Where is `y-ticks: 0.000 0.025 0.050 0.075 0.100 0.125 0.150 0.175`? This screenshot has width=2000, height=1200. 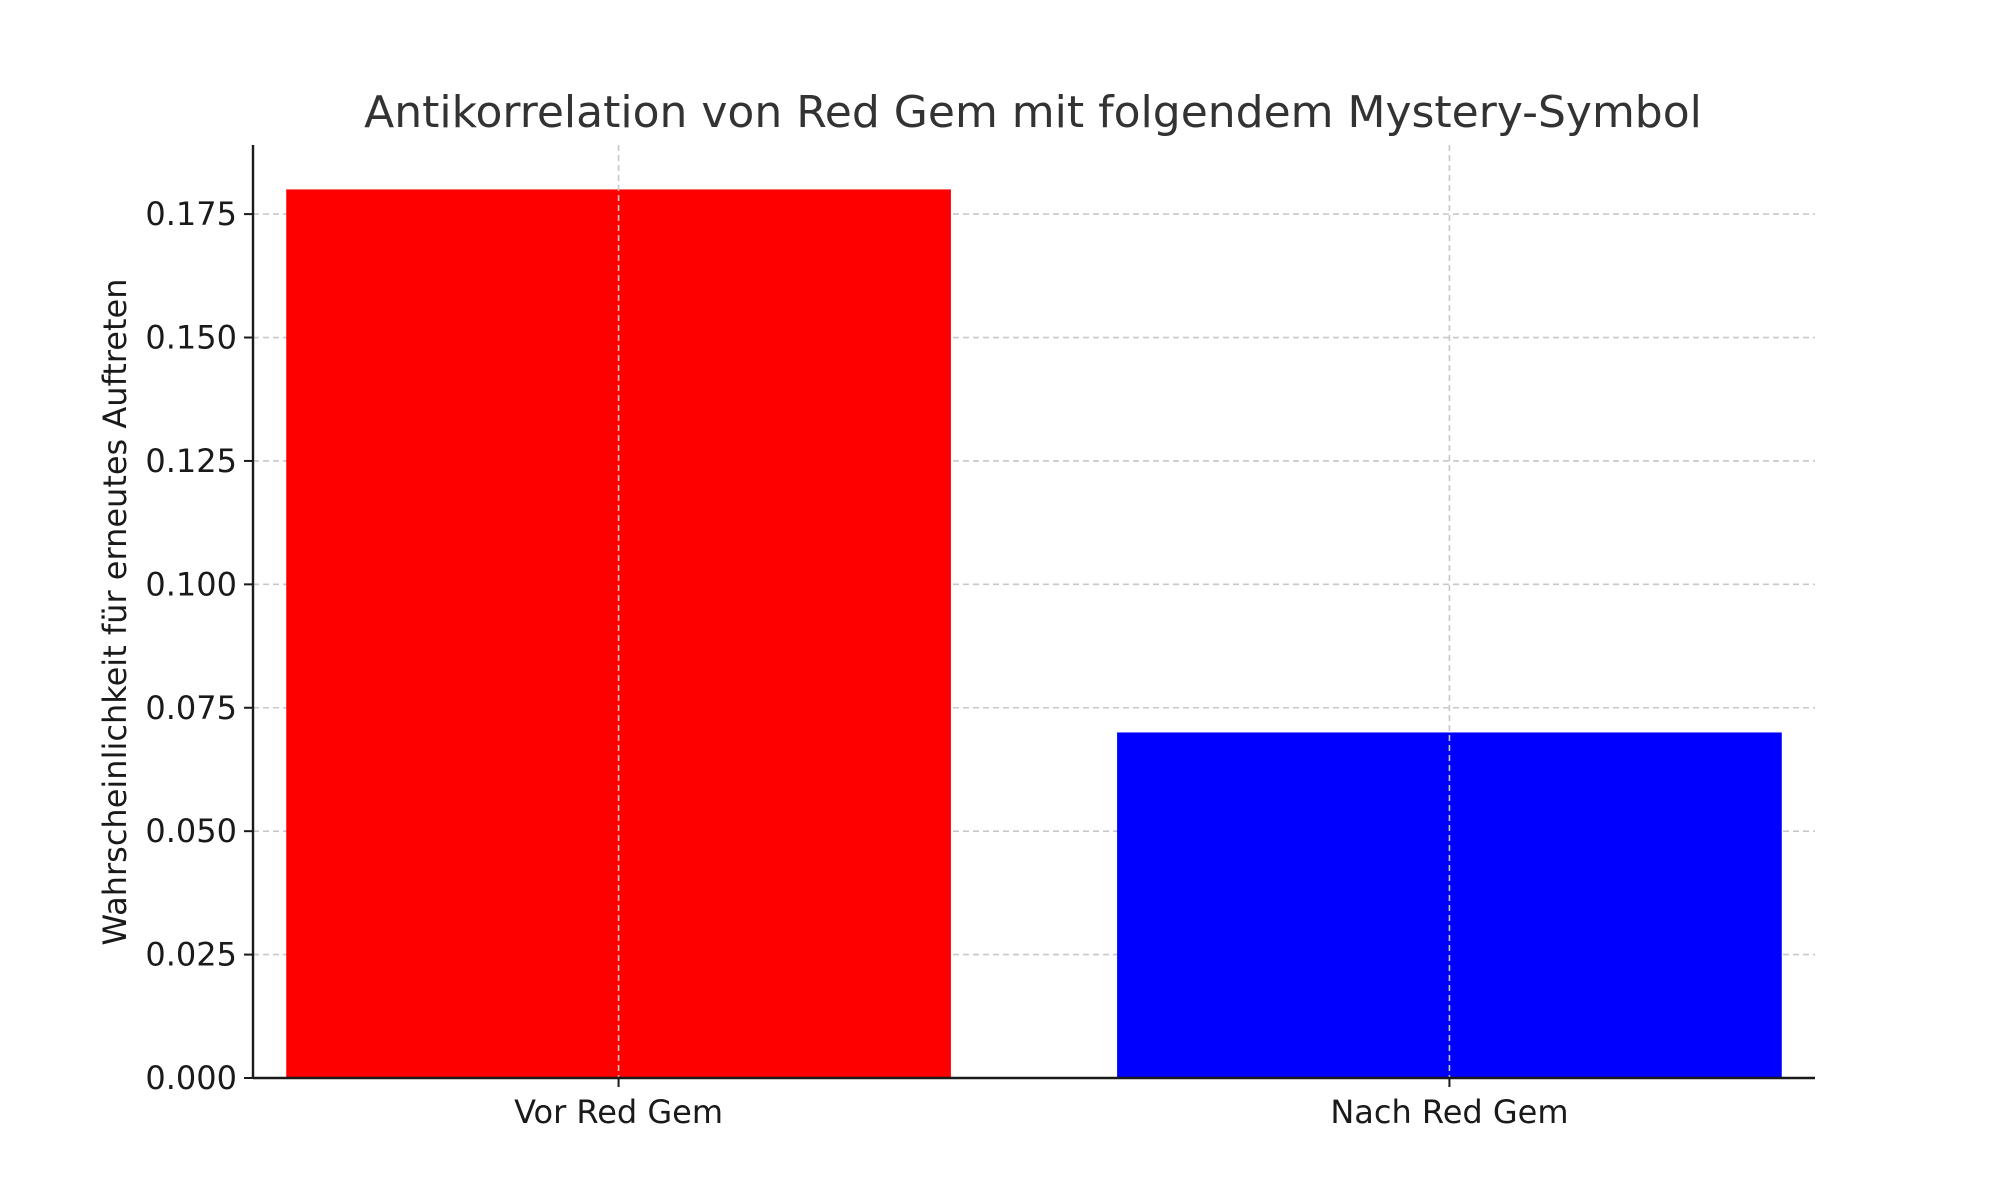
y-ticks: 0.000 0.025 0.050 0.075 0.100 0.125 0.150 0.175 is located at coordinates (199, 646).